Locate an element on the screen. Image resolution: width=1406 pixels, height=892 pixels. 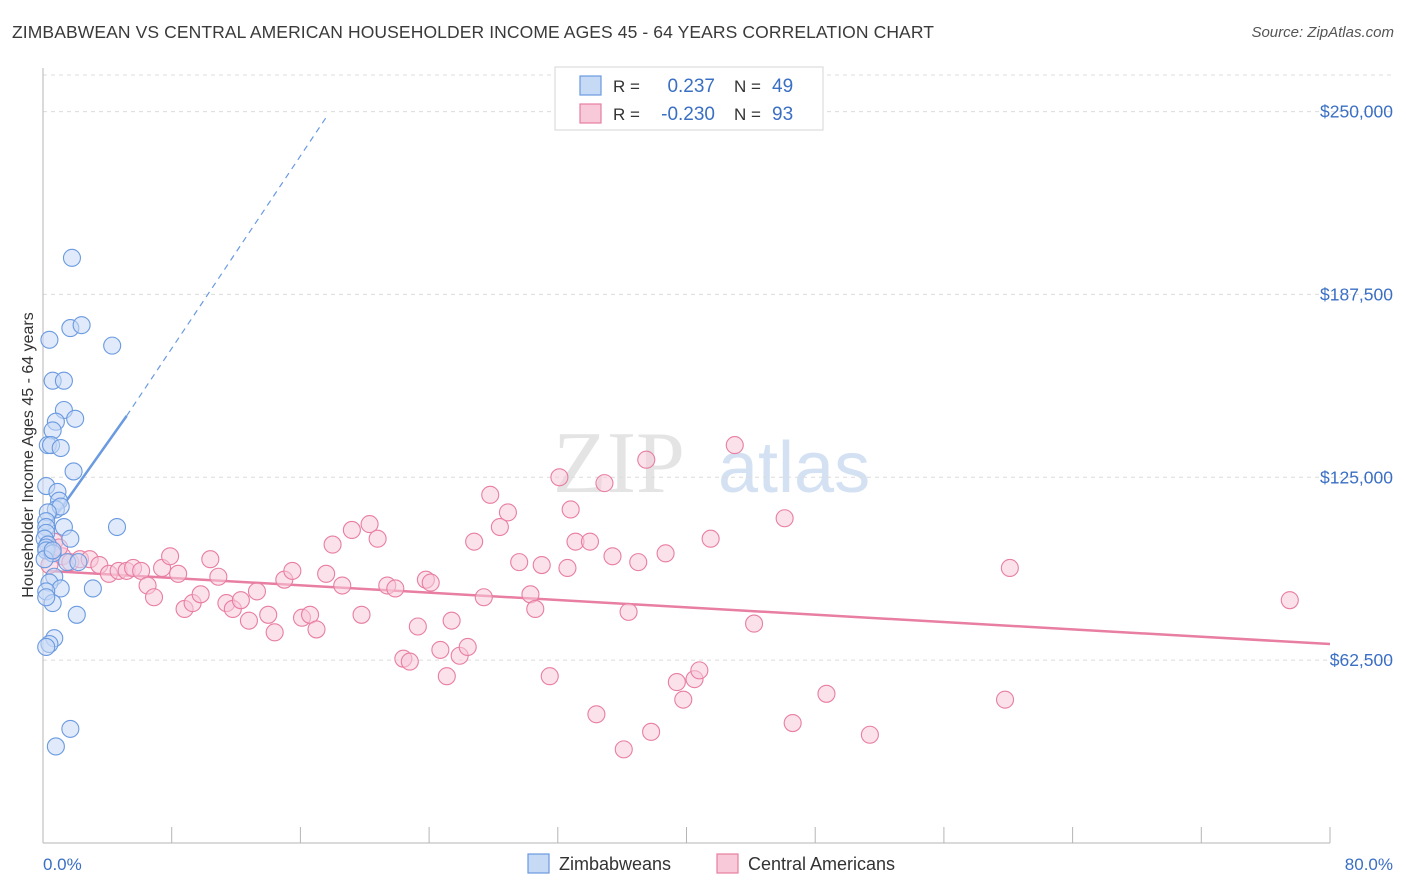
legend-n-value-central-americans: 93 is located at coordinates (782, 114).